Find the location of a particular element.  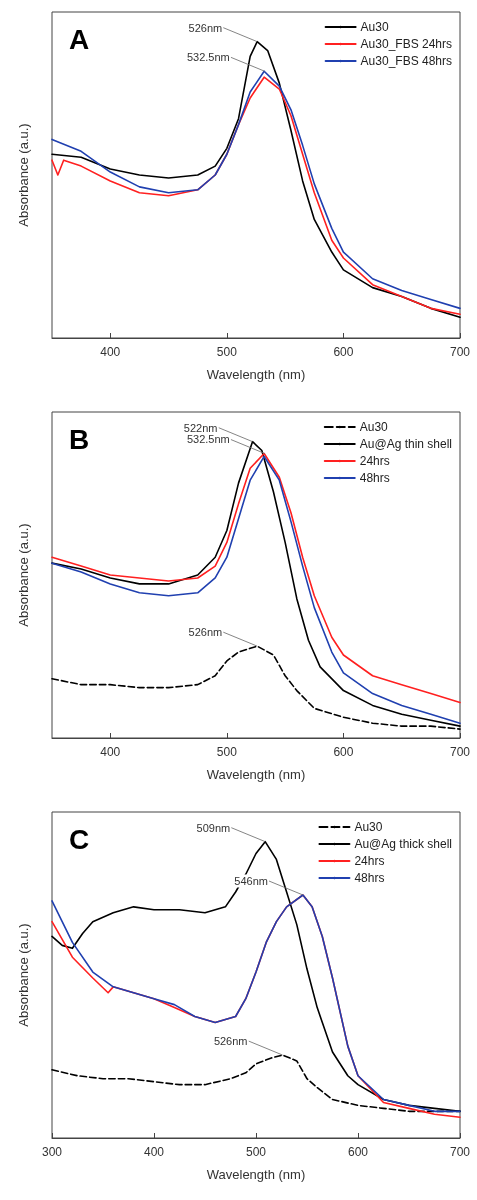

annotation: 546nm is located at coordinates (251, 880).